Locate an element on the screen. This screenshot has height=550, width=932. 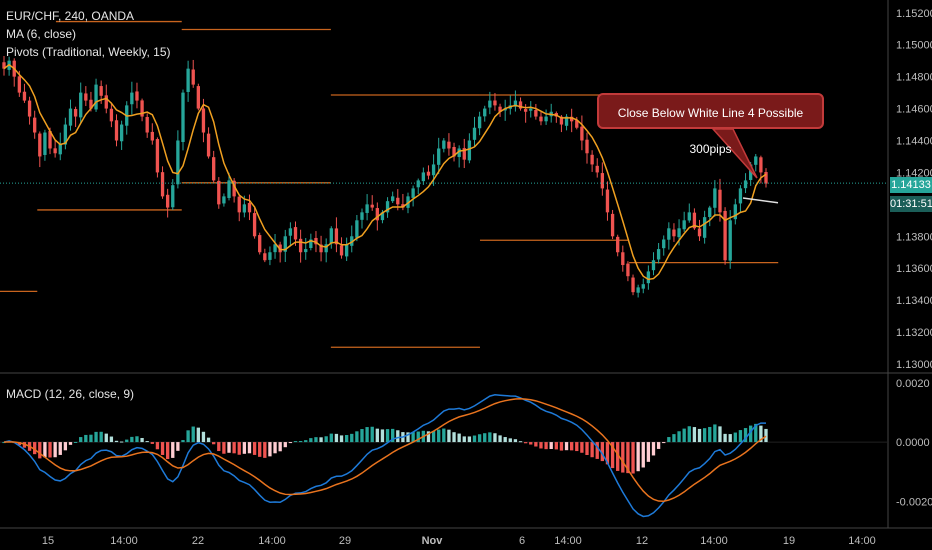
price-tick-label: 1.13000 is located at coordinates (914, 365).